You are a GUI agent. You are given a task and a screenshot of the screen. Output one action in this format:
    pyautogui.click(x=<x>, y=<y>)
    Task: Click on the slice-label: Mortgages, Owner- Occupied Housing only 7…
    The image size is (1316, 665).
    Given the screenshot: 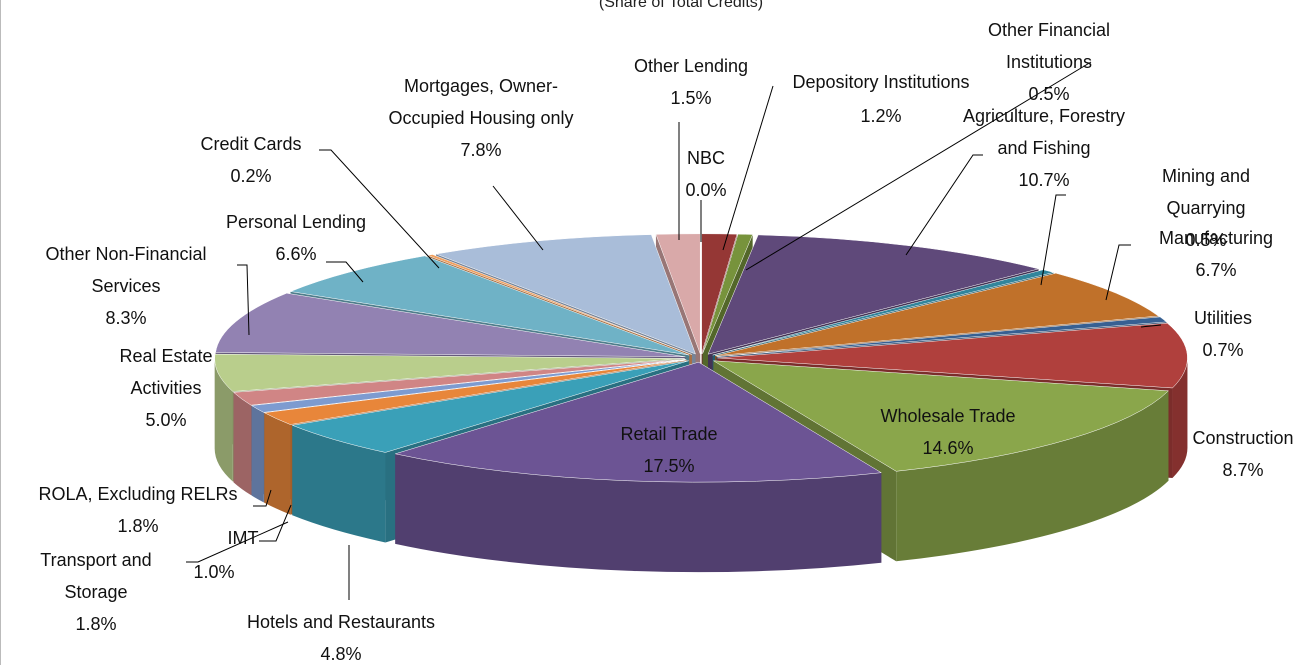 What is the action you would take?
    pyautogui.click(x=480, y=118)
    